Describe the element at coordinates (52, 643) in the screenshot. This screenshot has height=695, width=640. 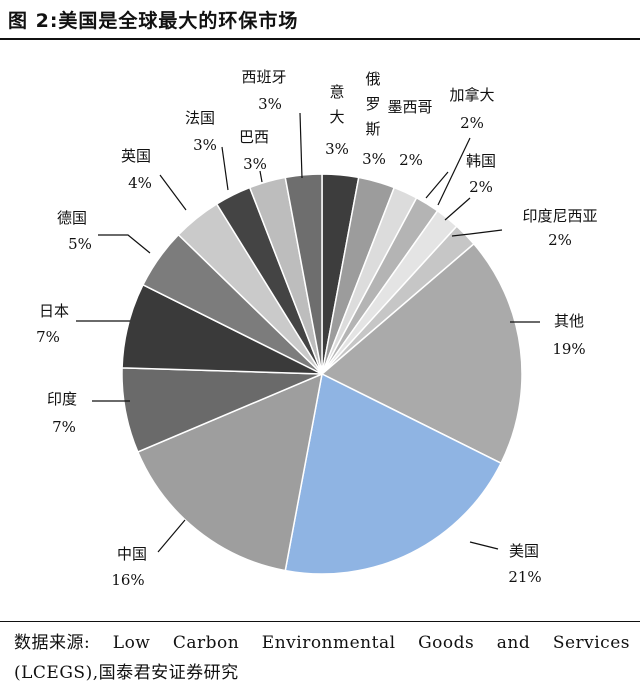
I see `source-word: 数据来源:` at that location.